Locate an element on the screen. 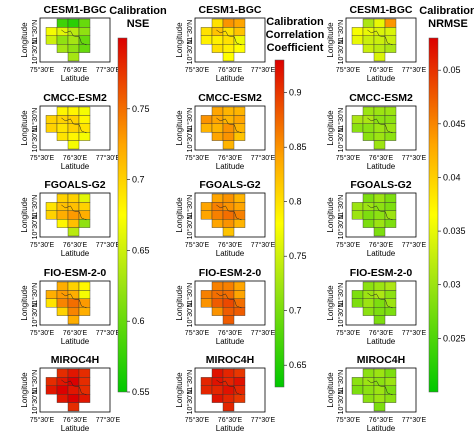  panel-title: MIROC4H is located at coordinates (75, 360).